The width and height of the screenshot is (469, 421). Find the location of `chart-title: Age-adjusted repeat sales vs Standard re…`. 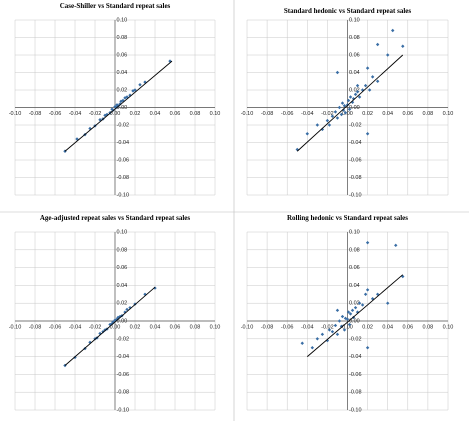

chart-title: Age-adjusted repeat sales vs Standard re… is located at coordinates (115, 218).